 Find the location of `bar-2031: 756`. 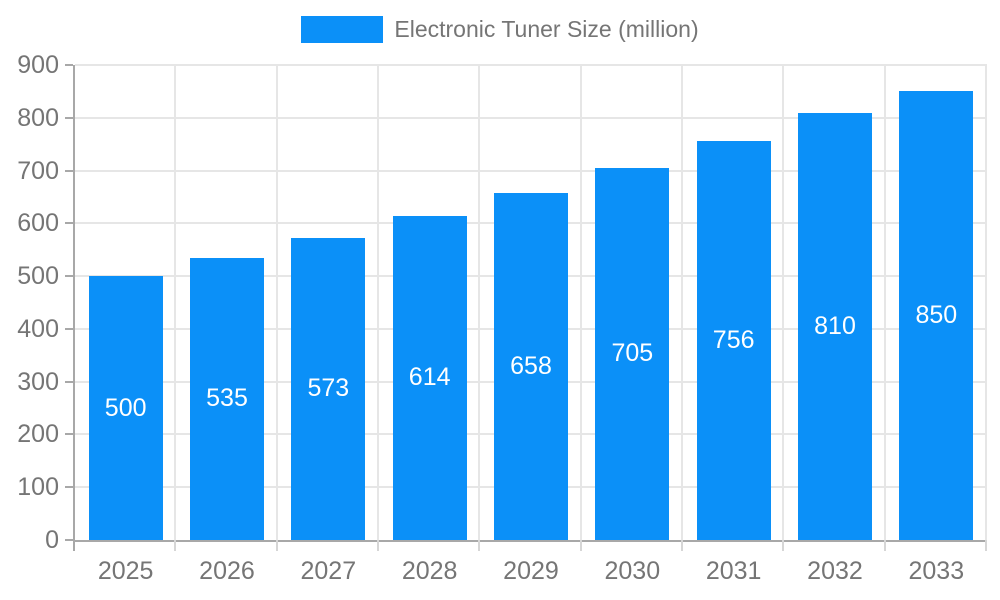

bar-2031: 756 is located at coordinates (733, 340).